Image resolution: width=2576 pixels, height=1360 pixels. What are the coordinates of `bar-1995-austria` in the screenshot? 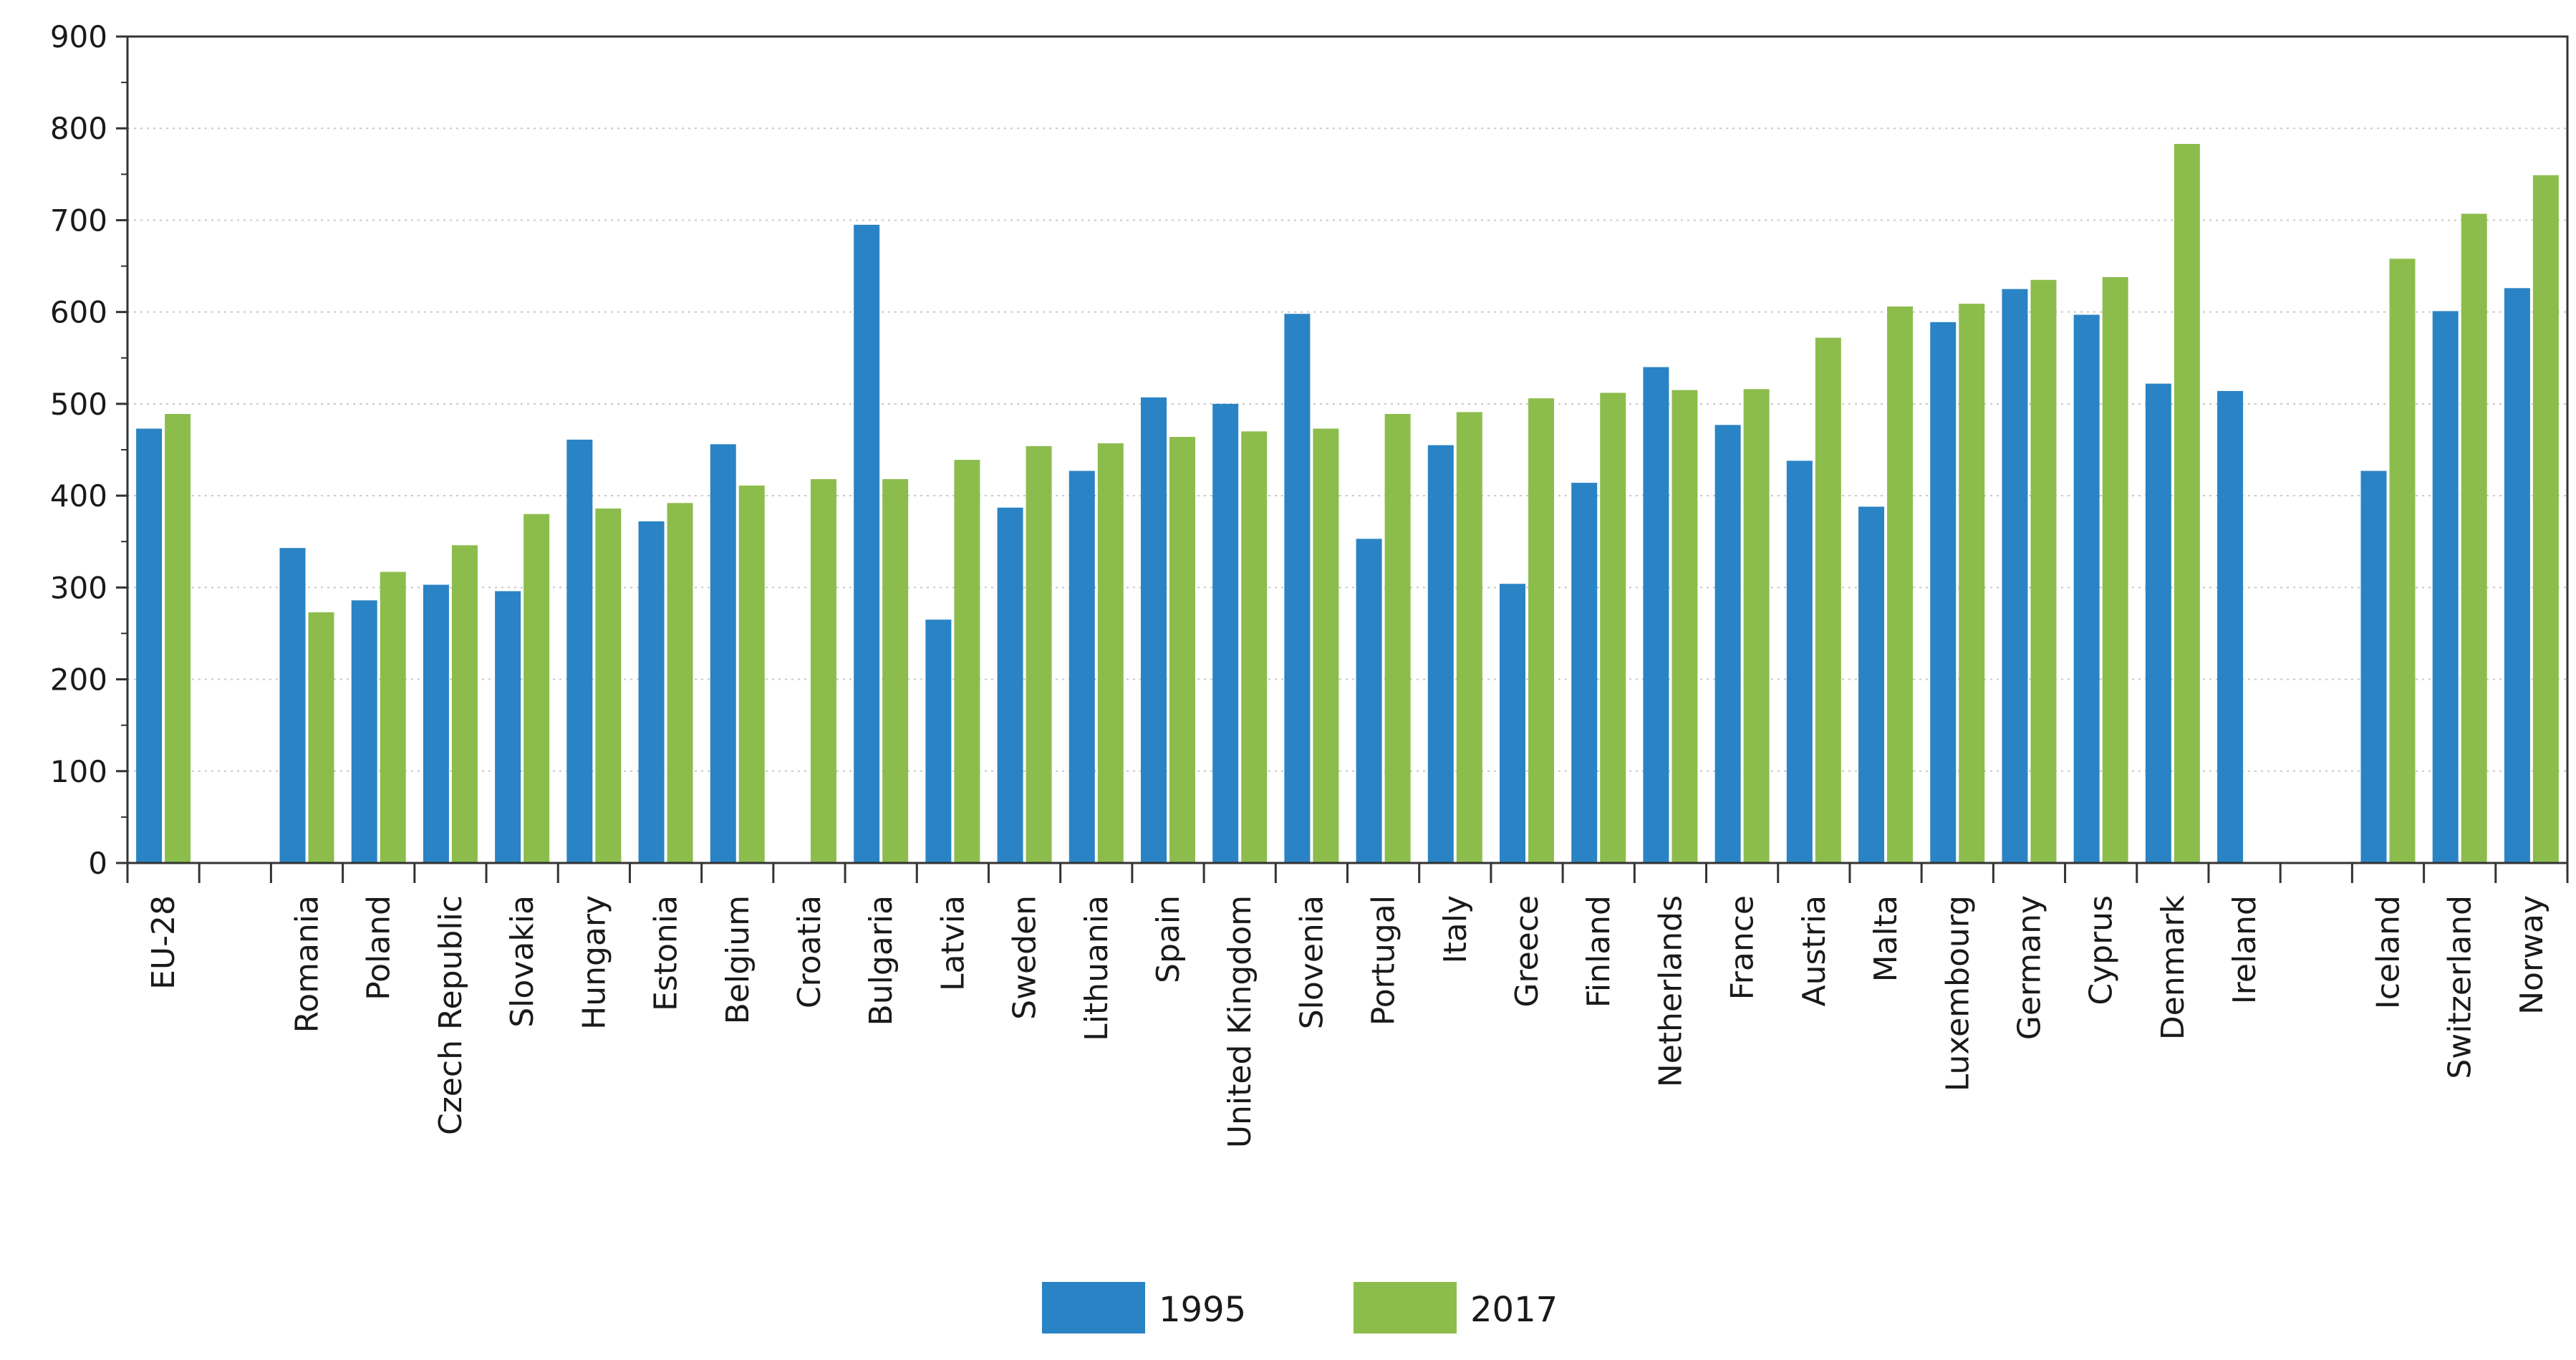 It's located at (1800, 661).